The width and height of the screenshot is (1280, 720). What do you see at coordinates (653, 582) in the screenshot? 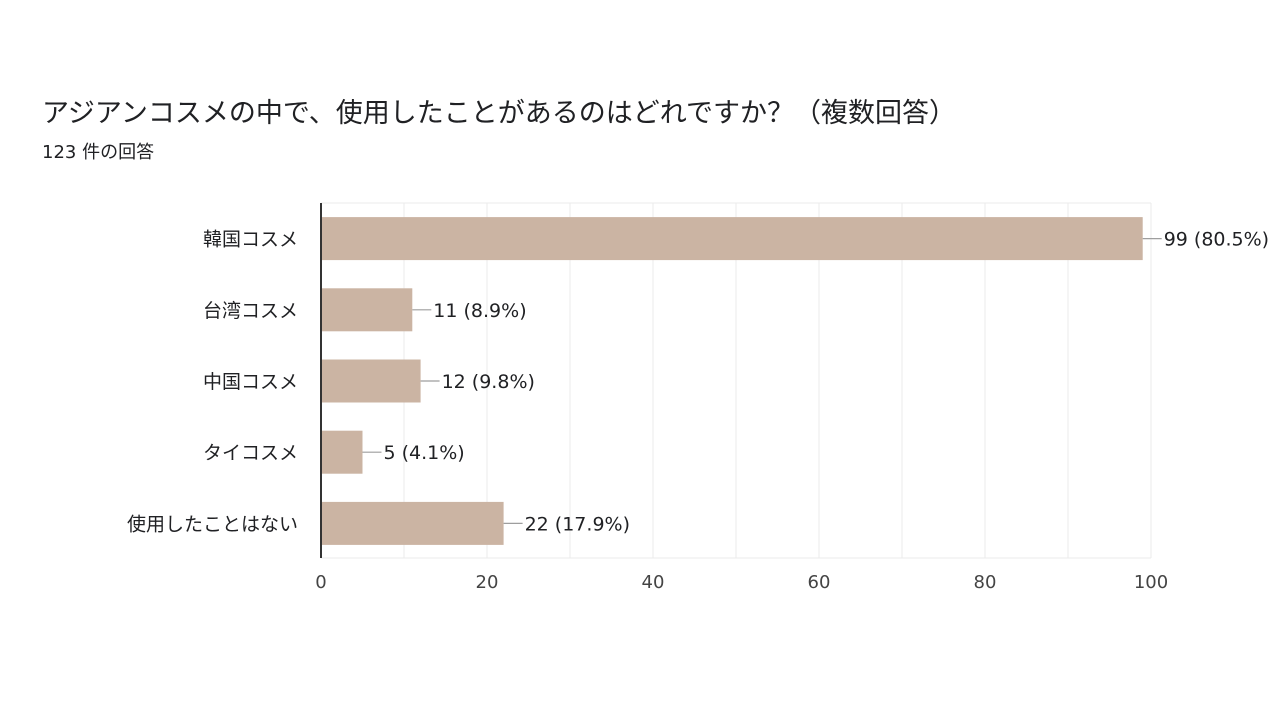
I see `x-tick-label: 40` at bounding box center [653, 582].